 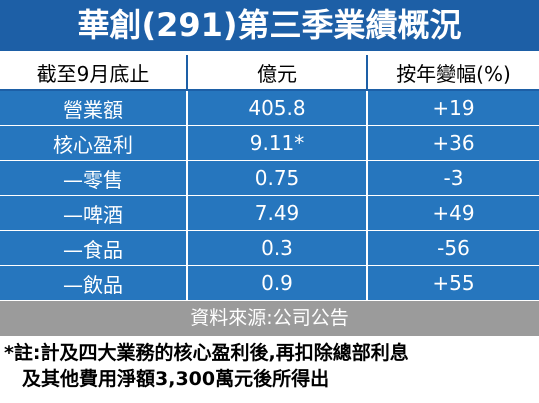 I want to click on footnote-line: *註:計及四大業務的核心盈利後,再扣除總部利息, so click(x=206, y=353).